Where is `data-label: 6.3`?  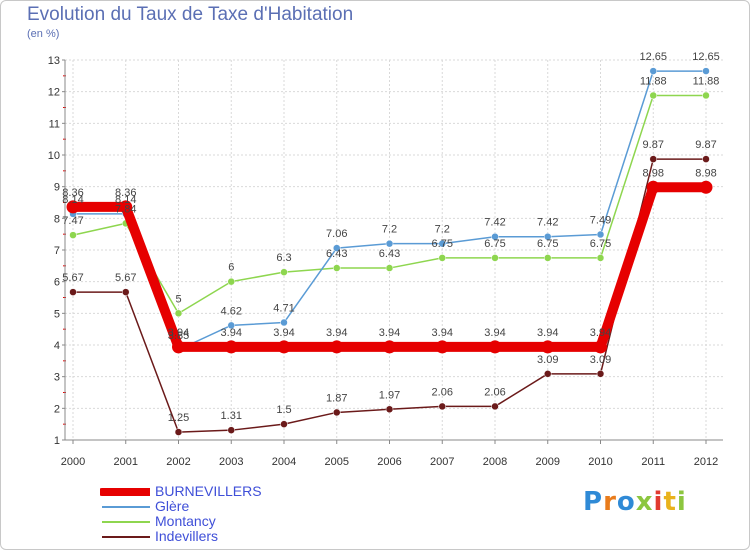 data-label: 6.3 is located at coordinates (283, 258).